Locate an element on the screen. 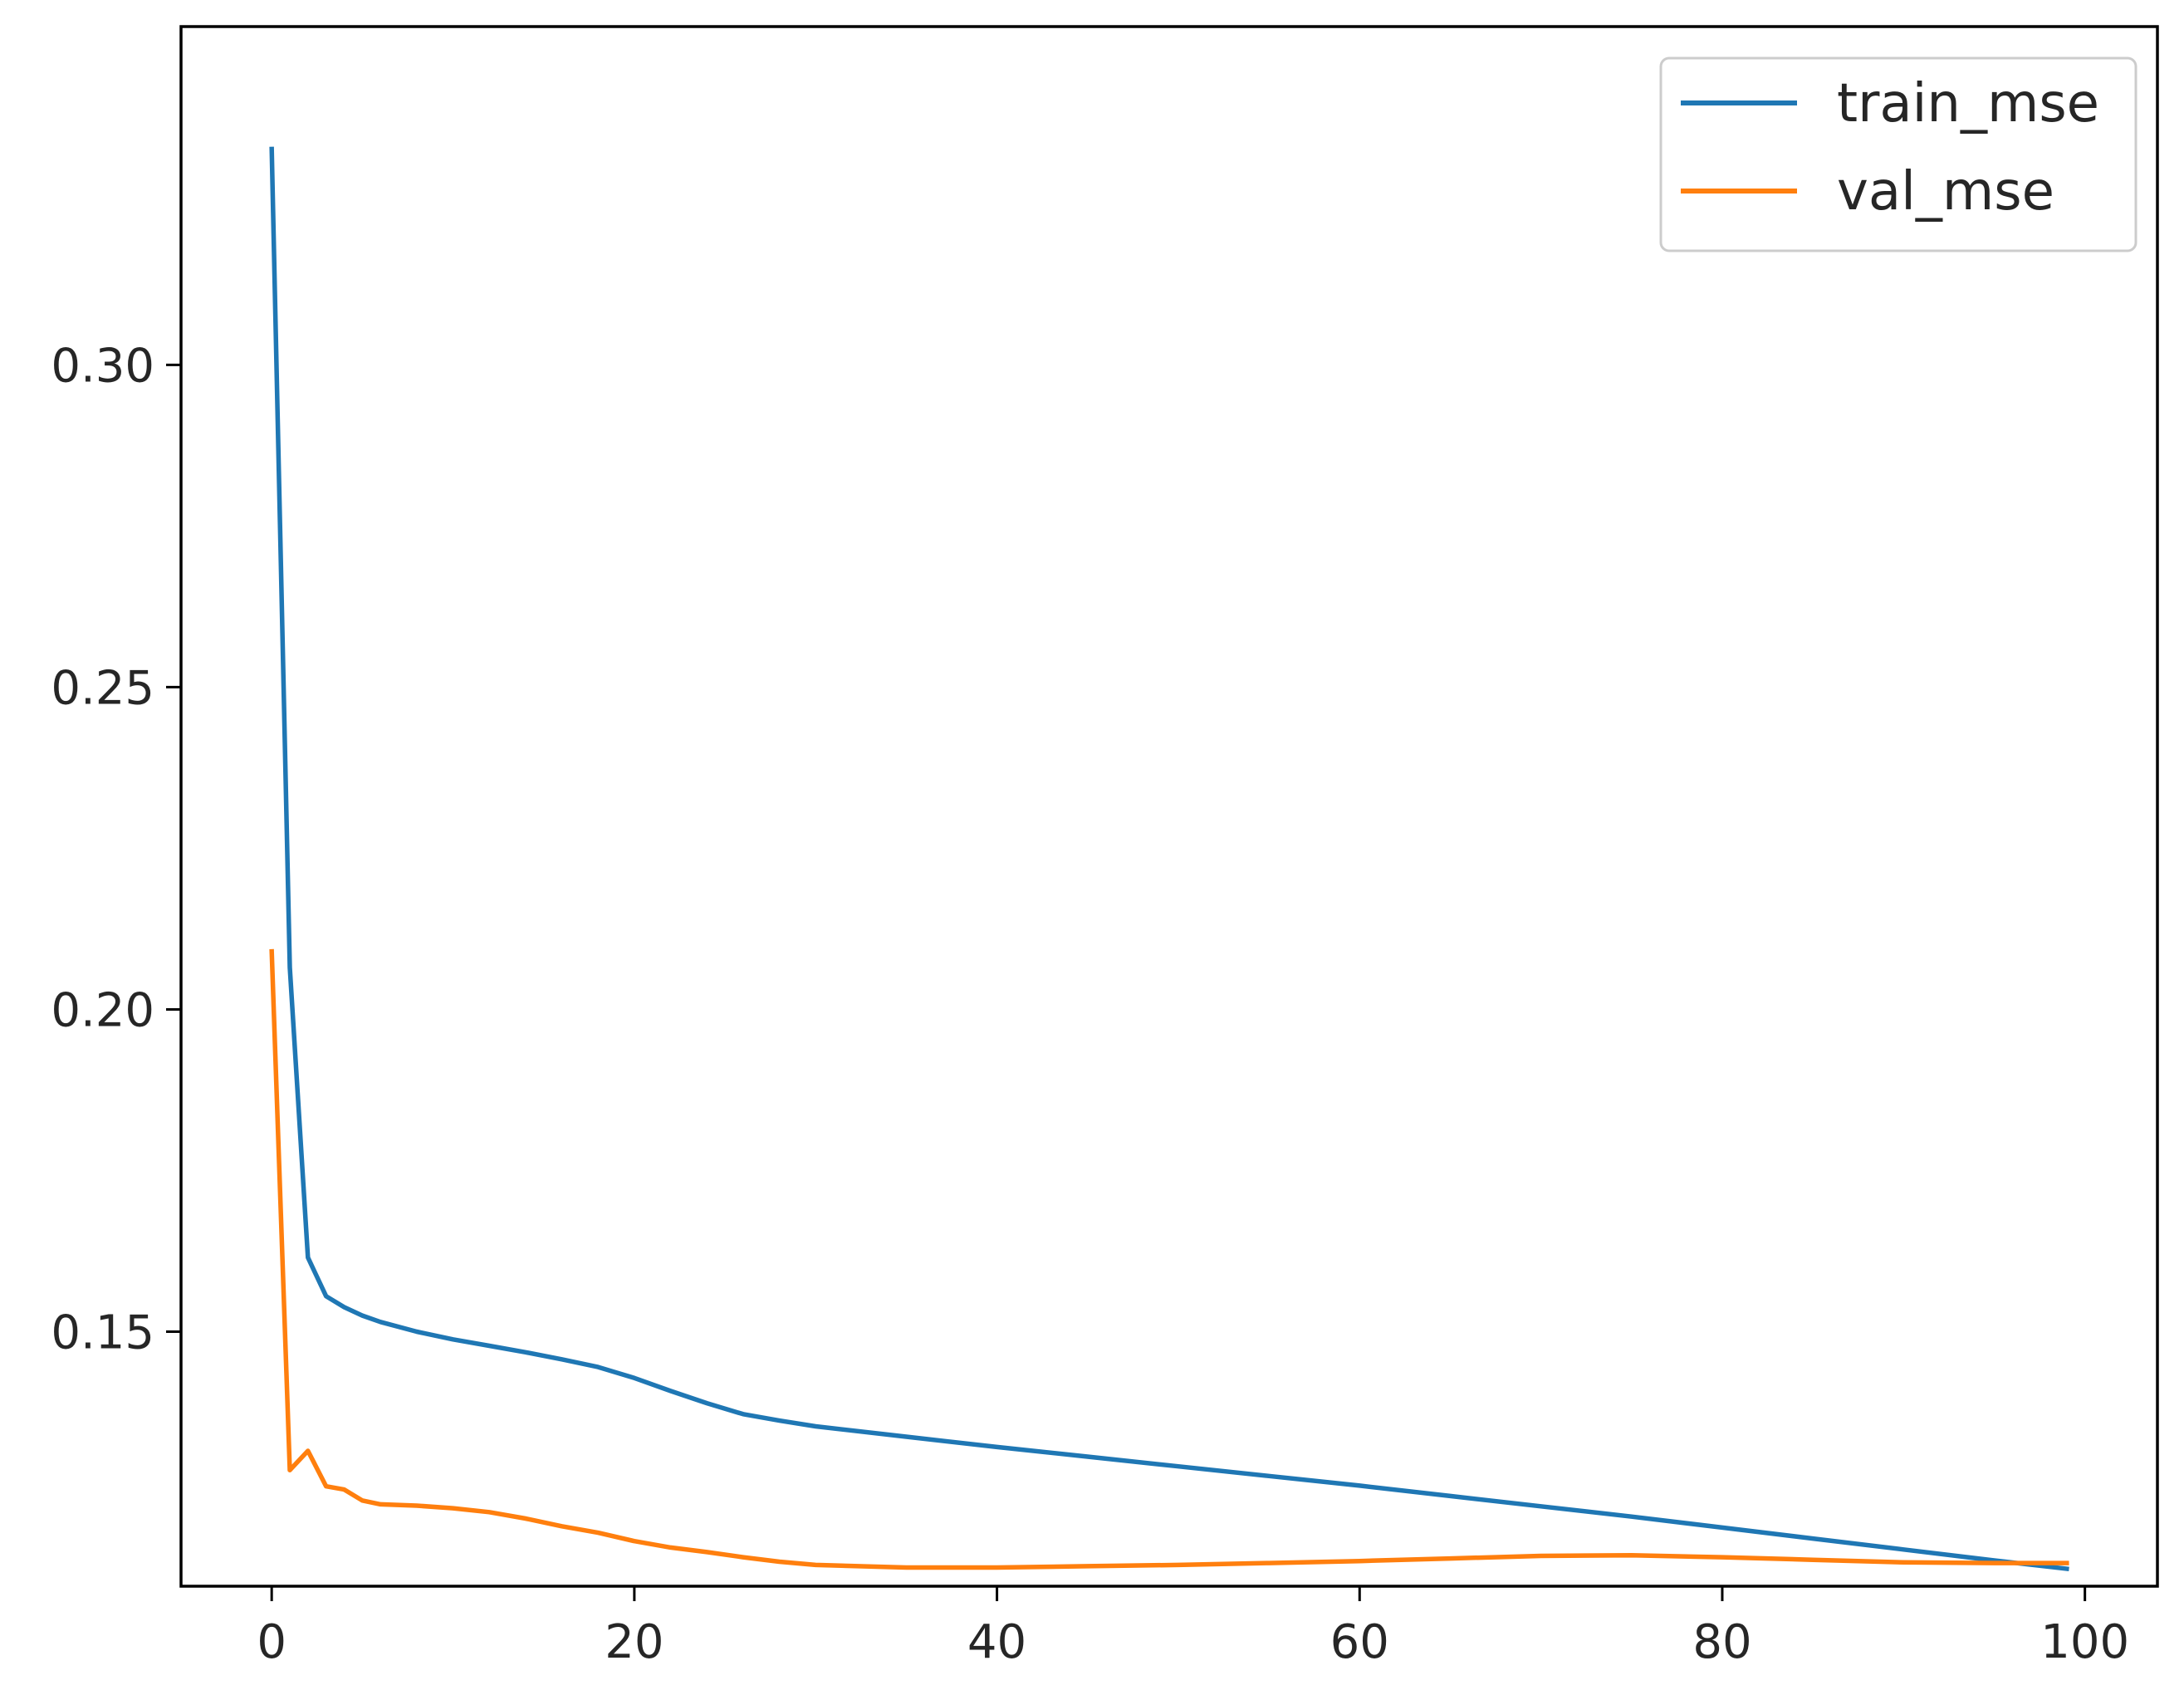 The image size is (2184, 1695). x-tick-label: 100 is located at coordinates (2084, 1642).